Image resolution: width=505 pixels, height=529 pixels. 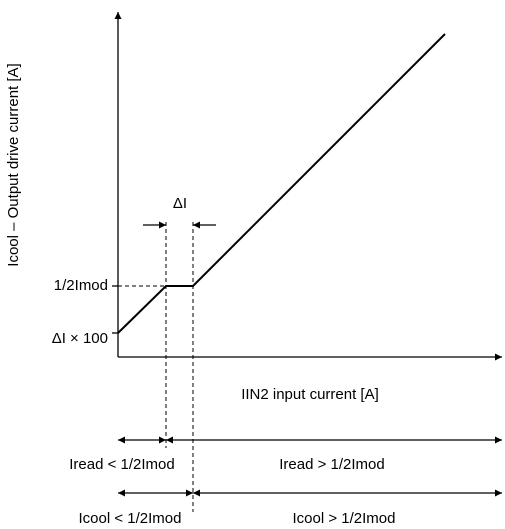 I want to click on range-label: Icool > 1/2Imod, so click(x=344, y=518).